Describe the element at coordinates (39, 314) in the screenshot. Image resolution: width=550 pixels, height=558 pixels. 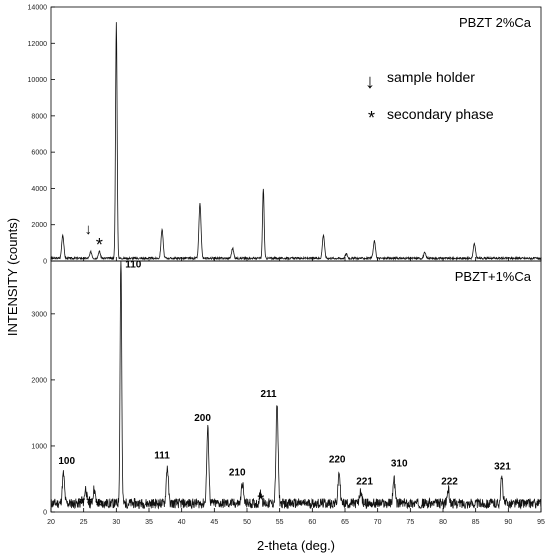
I see `y-tick-label: 3000` at that location.